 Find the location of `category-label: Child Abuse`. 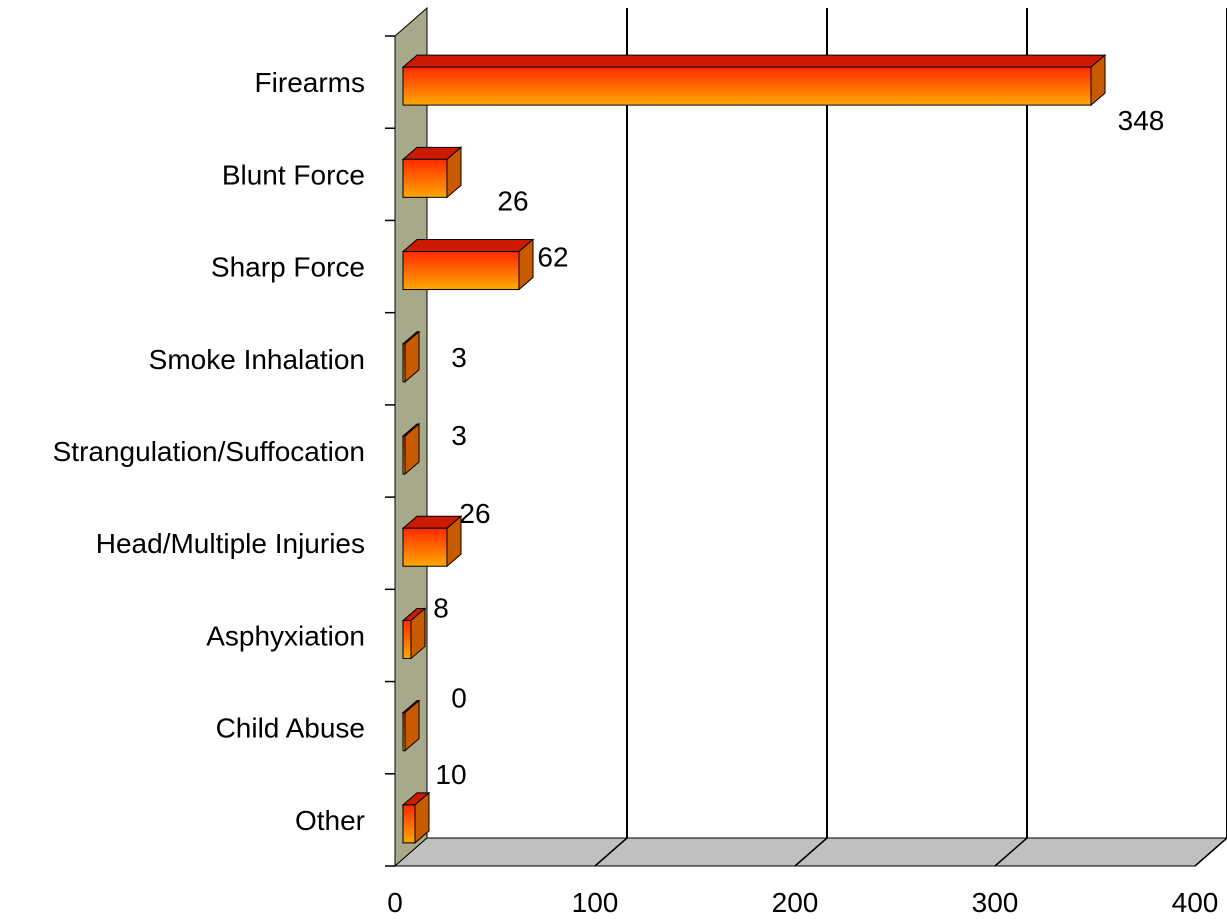

category-label: Child Abuse is located at coordinates (290, 728).